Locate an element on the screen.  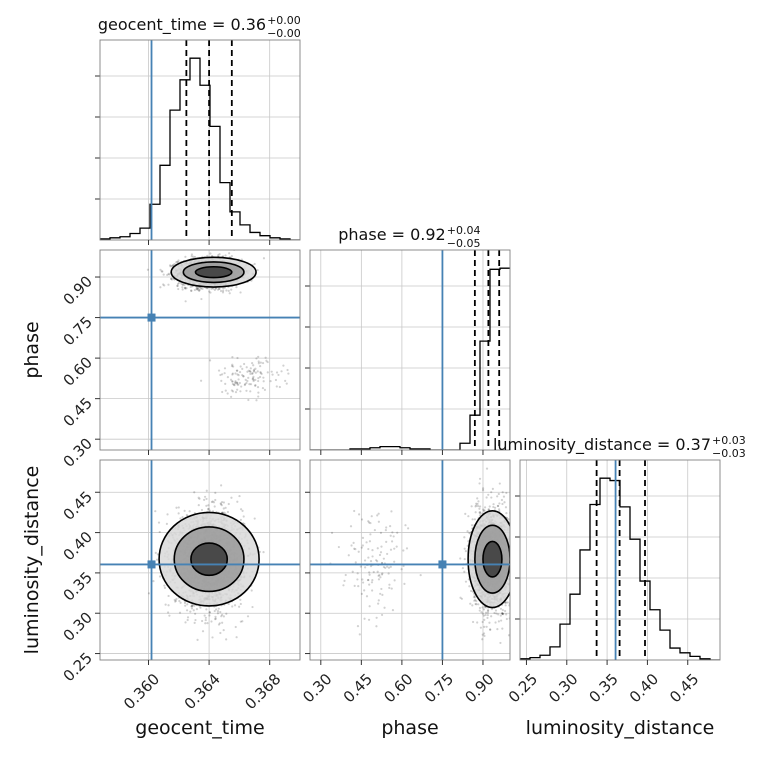
contour-line is located at coordinates (213, 272).